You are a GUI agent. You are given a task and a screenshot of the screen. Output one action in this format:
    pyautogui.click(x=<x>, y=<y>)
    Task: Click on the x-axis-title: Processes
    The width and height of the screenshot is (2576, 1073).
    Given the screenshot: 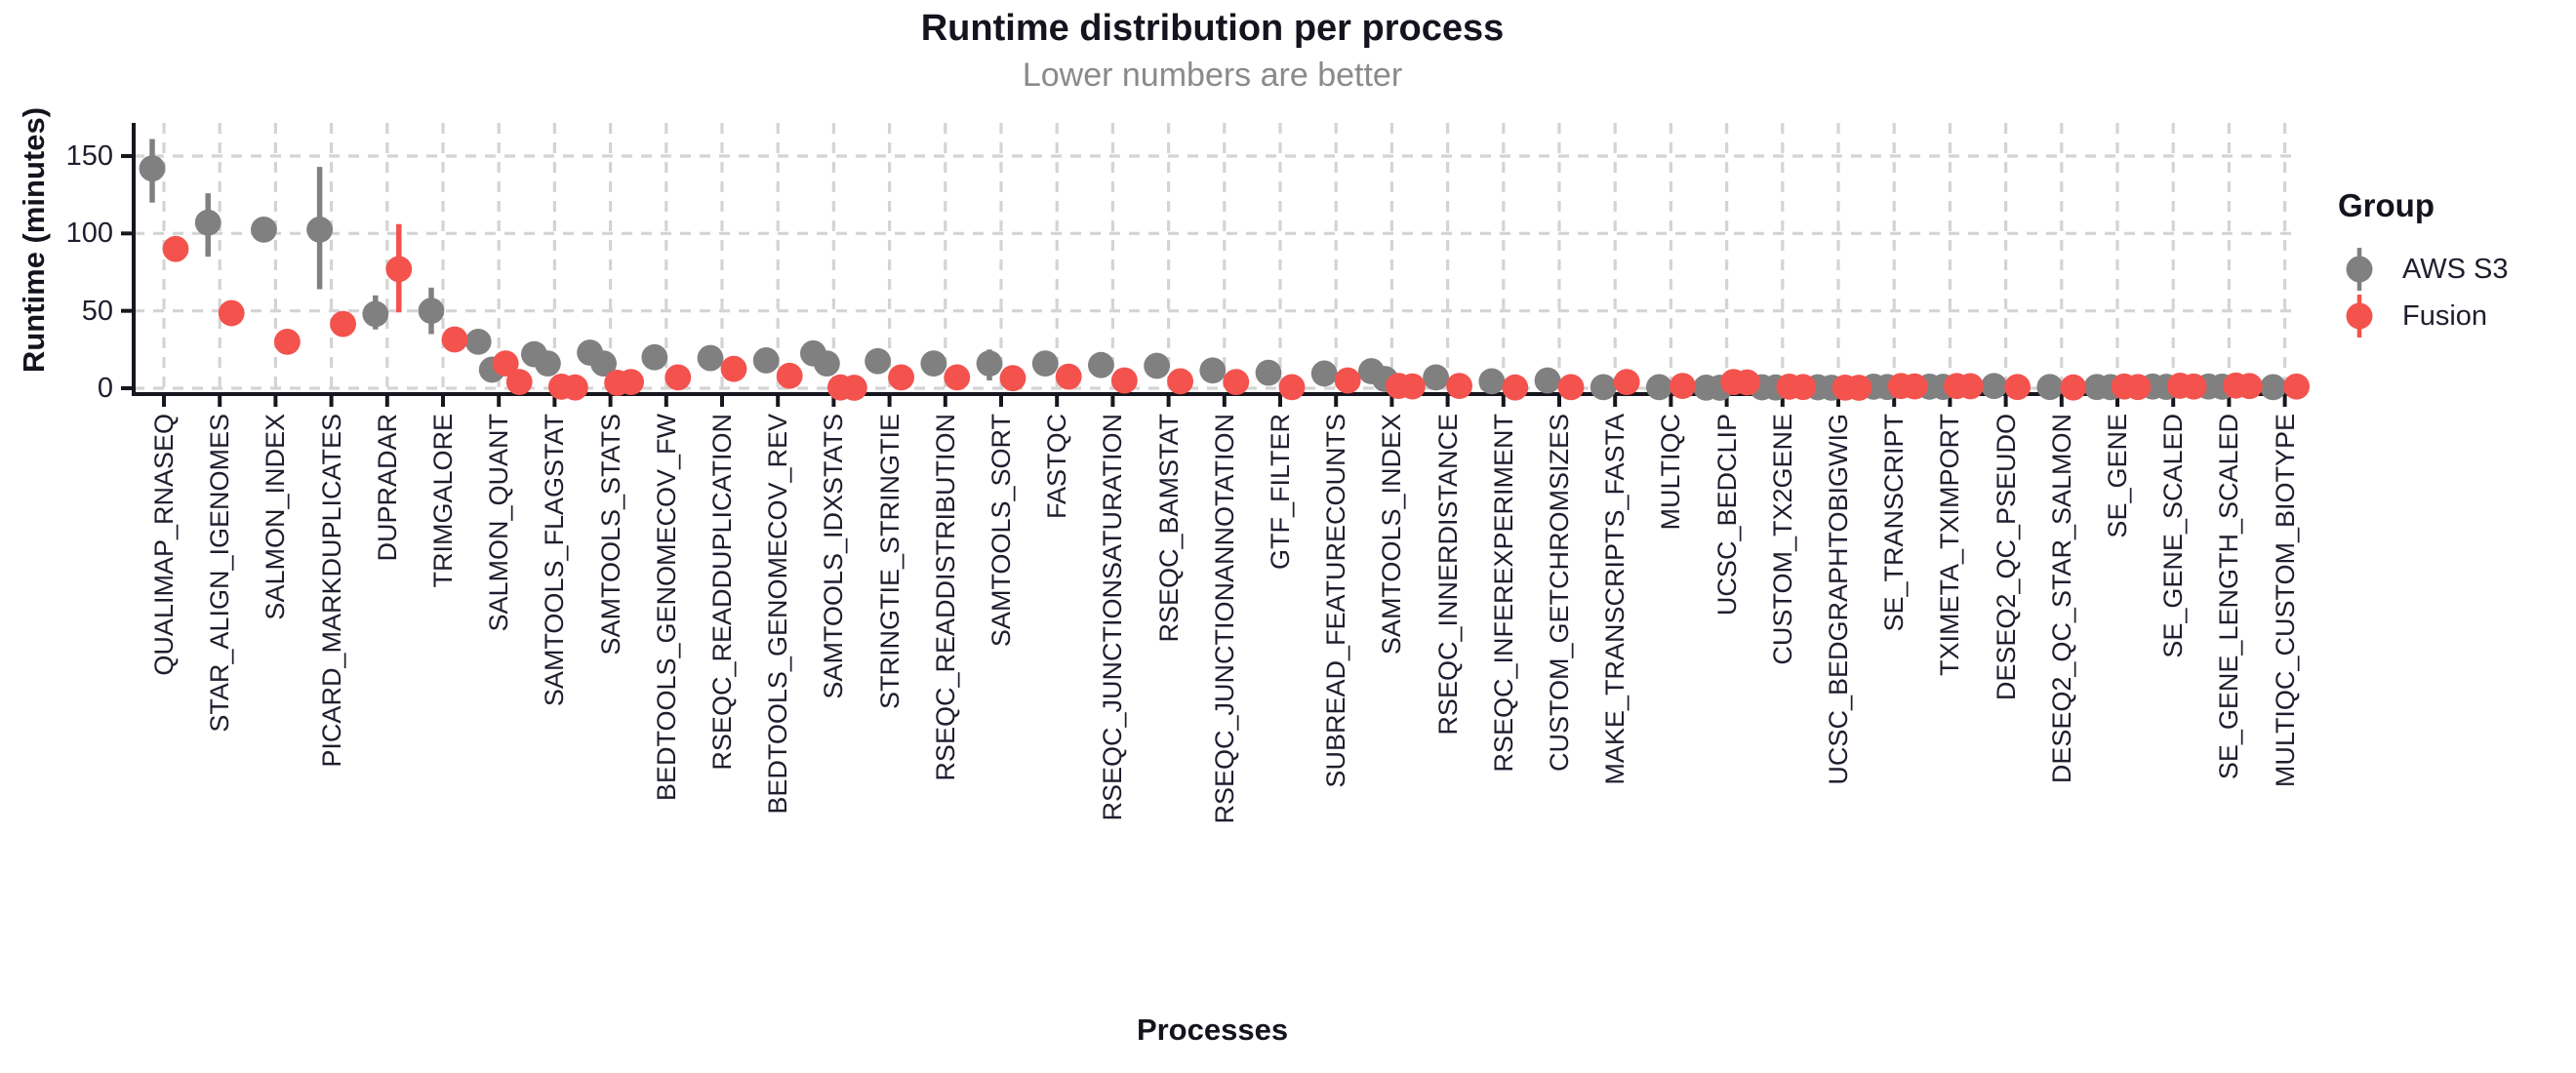 What is the action you would take?
    pyautogui.click(x=1212, y=1030)
    